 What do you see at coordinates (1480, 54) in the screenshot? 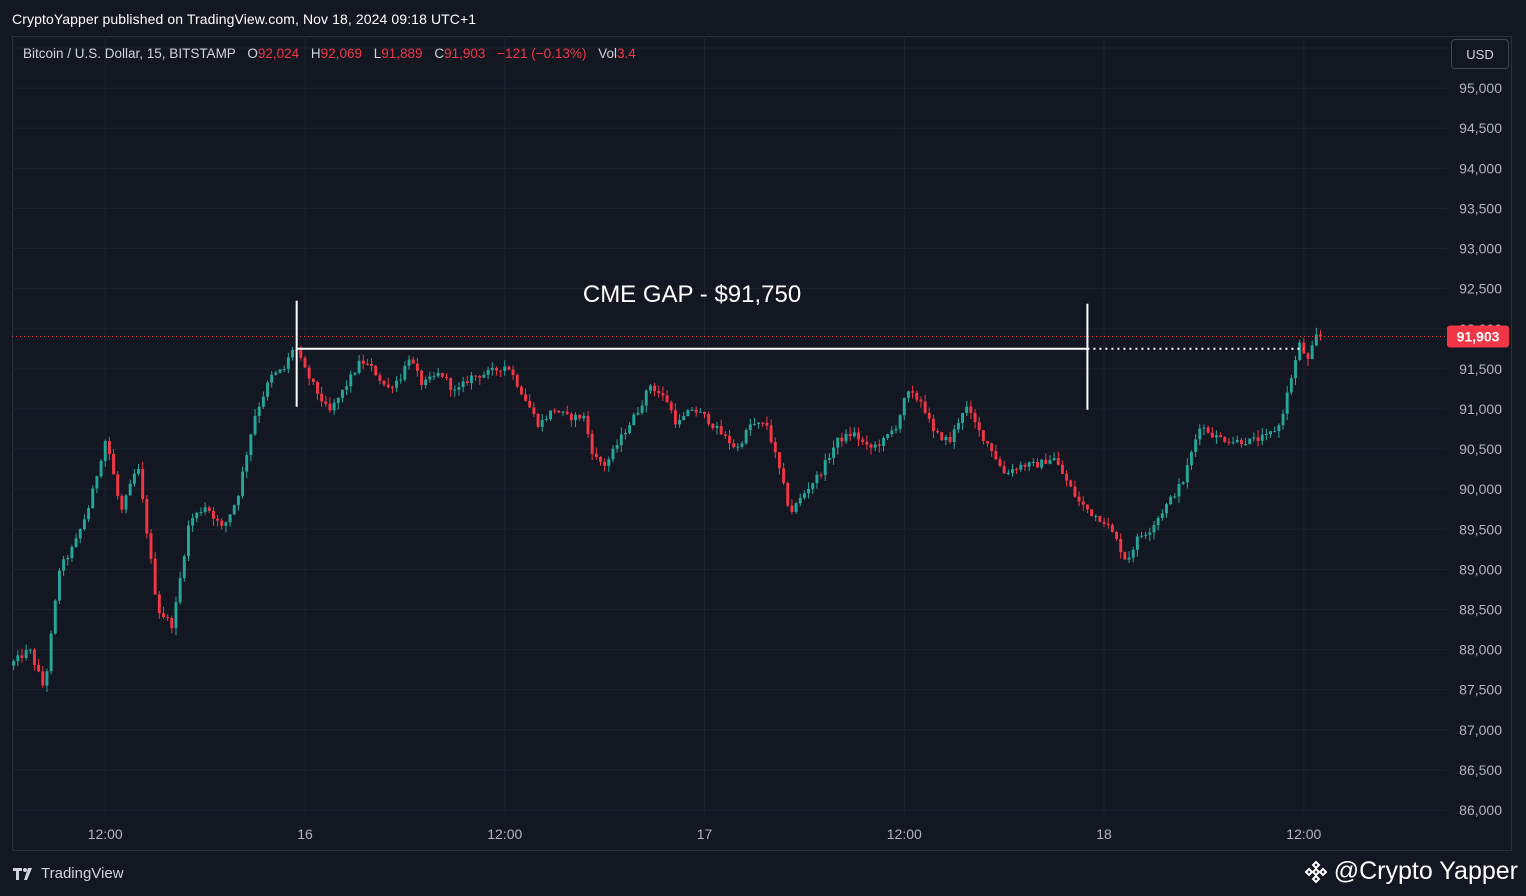
I see `currency-button: USD` at bounding box center [1480, 54].